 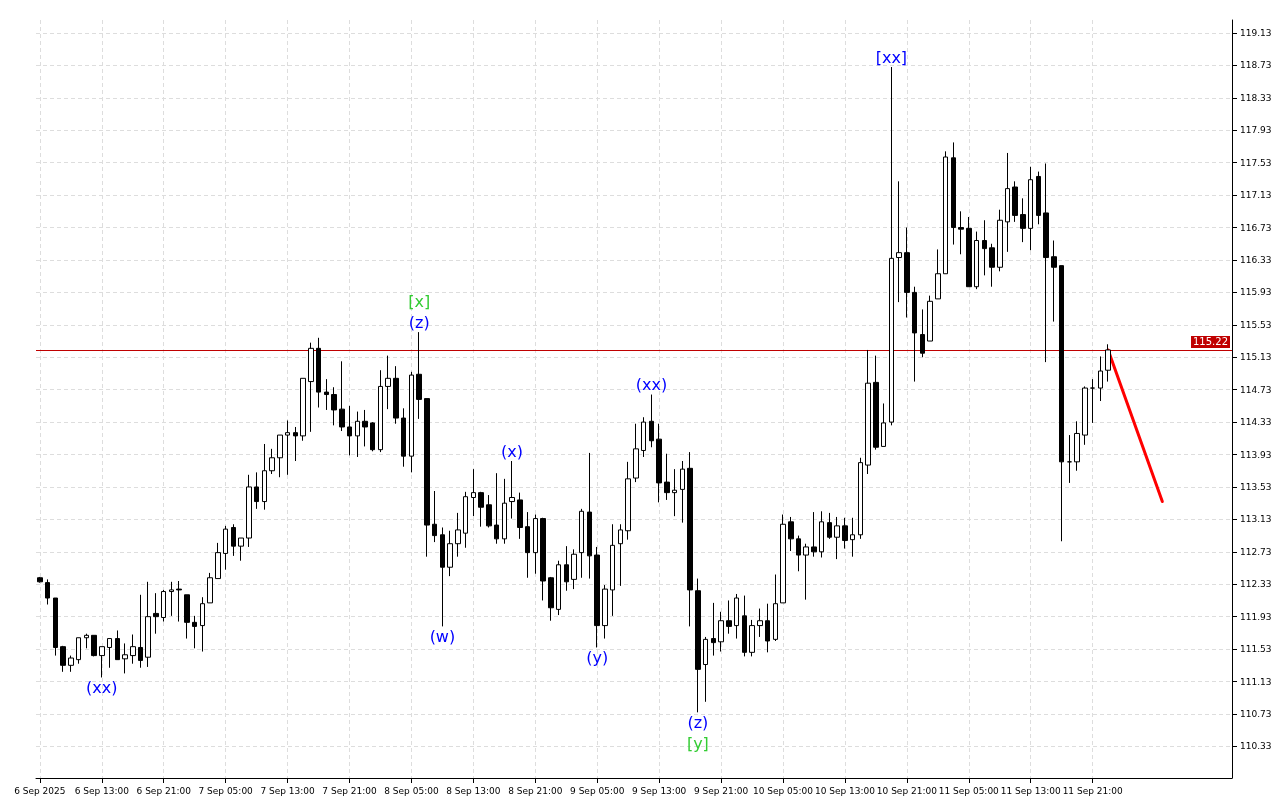 I want to click on y-tick-label: 112.33, so click(x=1256, y=584).